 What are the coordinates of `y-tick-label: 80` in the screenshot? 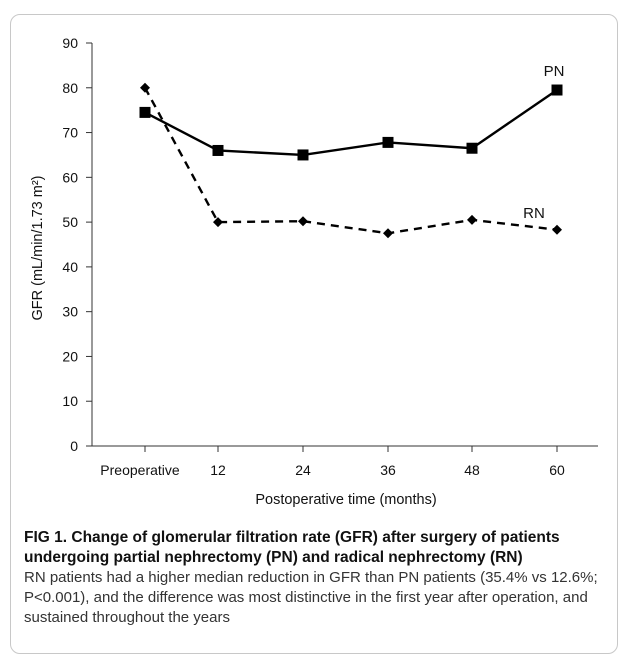 It's located at (70, 88).